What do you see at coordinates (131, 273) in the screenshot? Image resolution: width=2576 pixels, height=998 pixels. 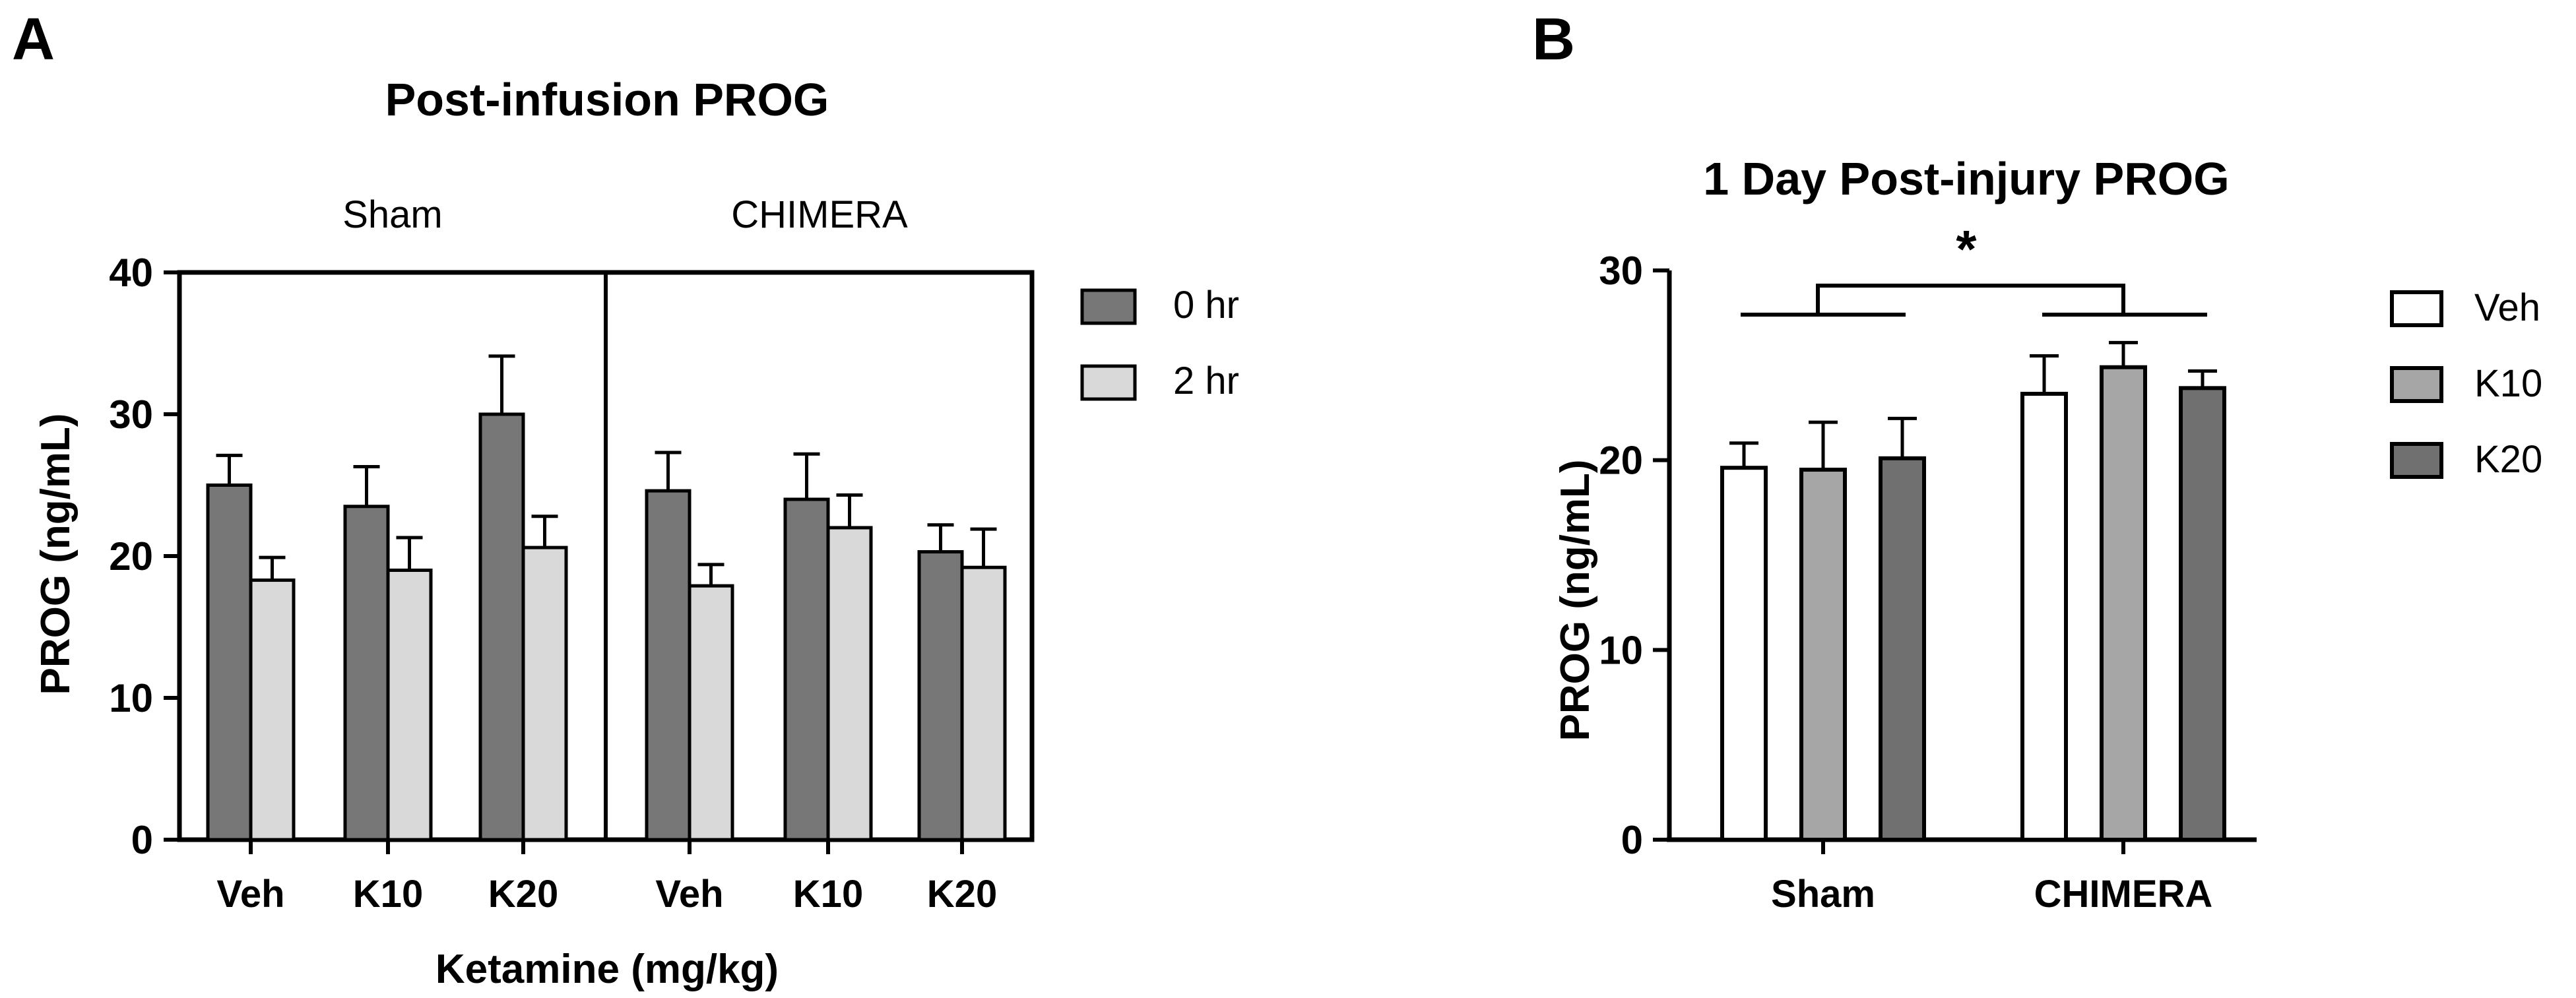 I see `y-tick-label: 40` at bounding box center [131, 273].